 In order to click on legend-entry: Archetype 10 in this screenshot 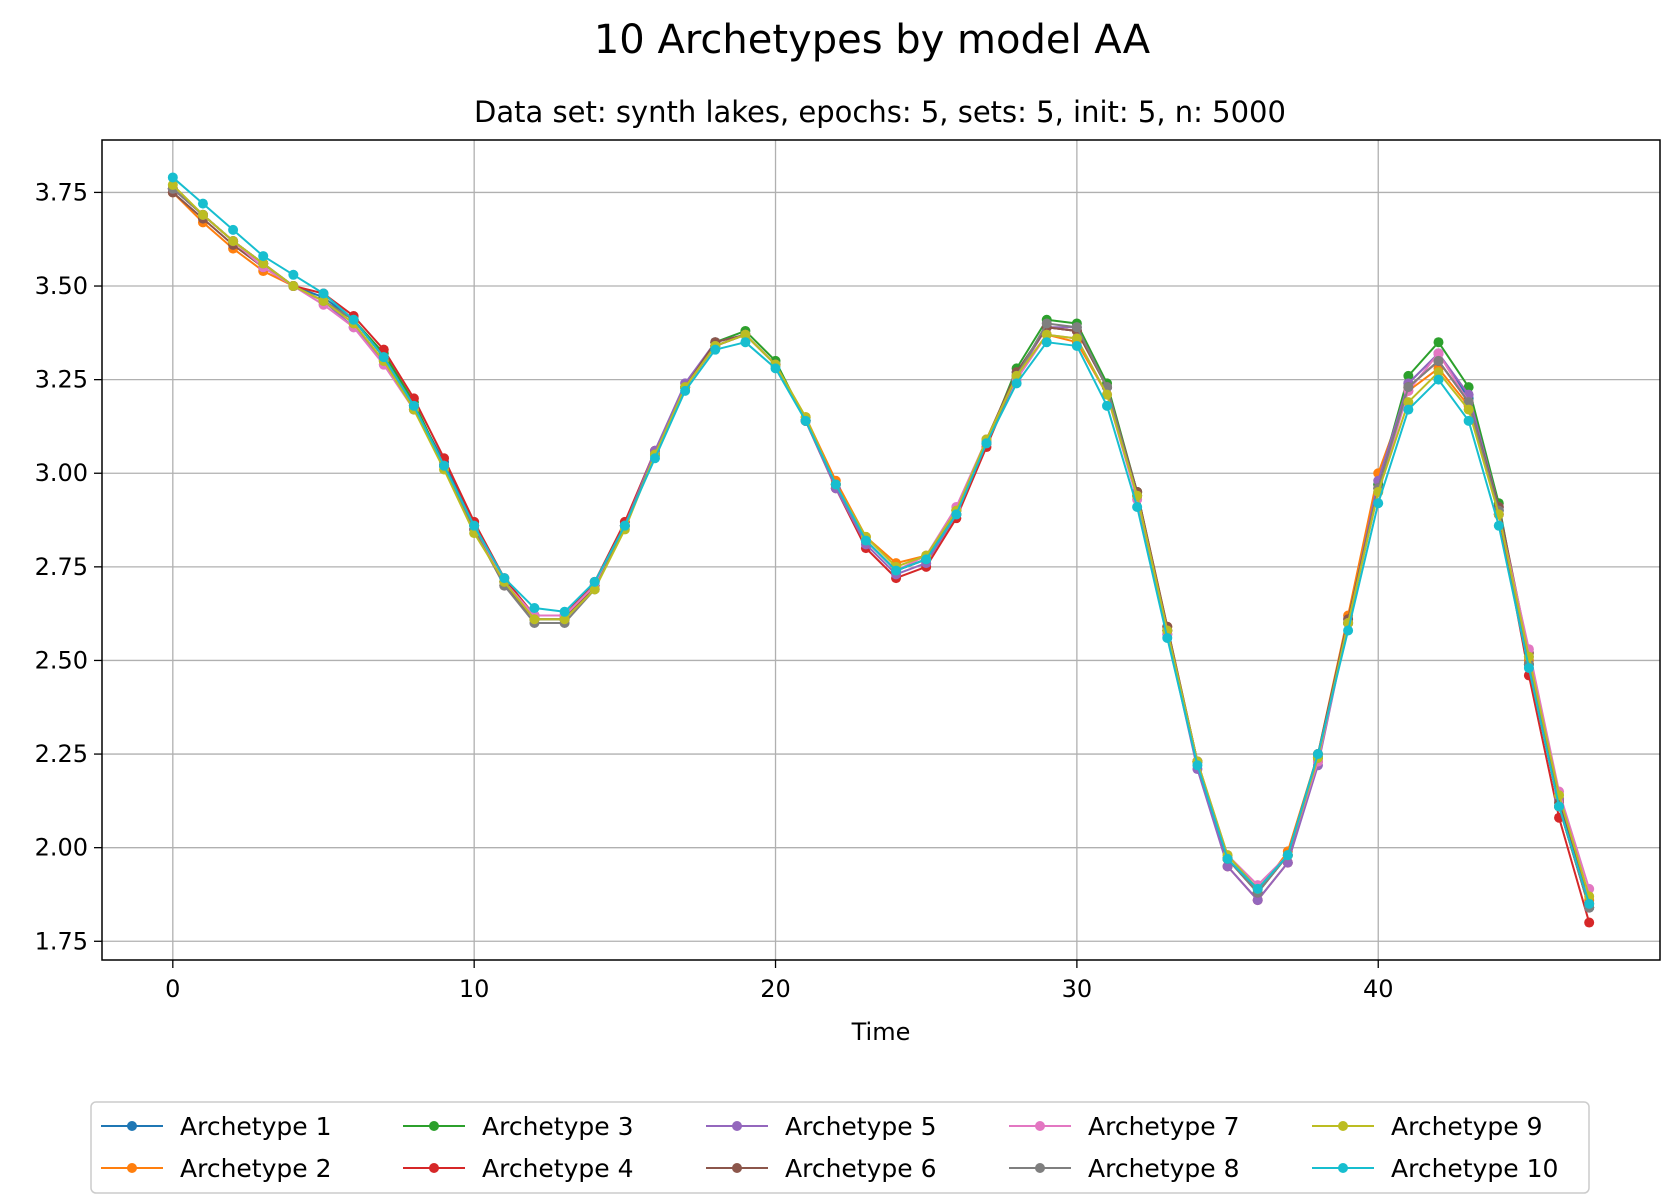, I will do `click(1435, 1168)`.